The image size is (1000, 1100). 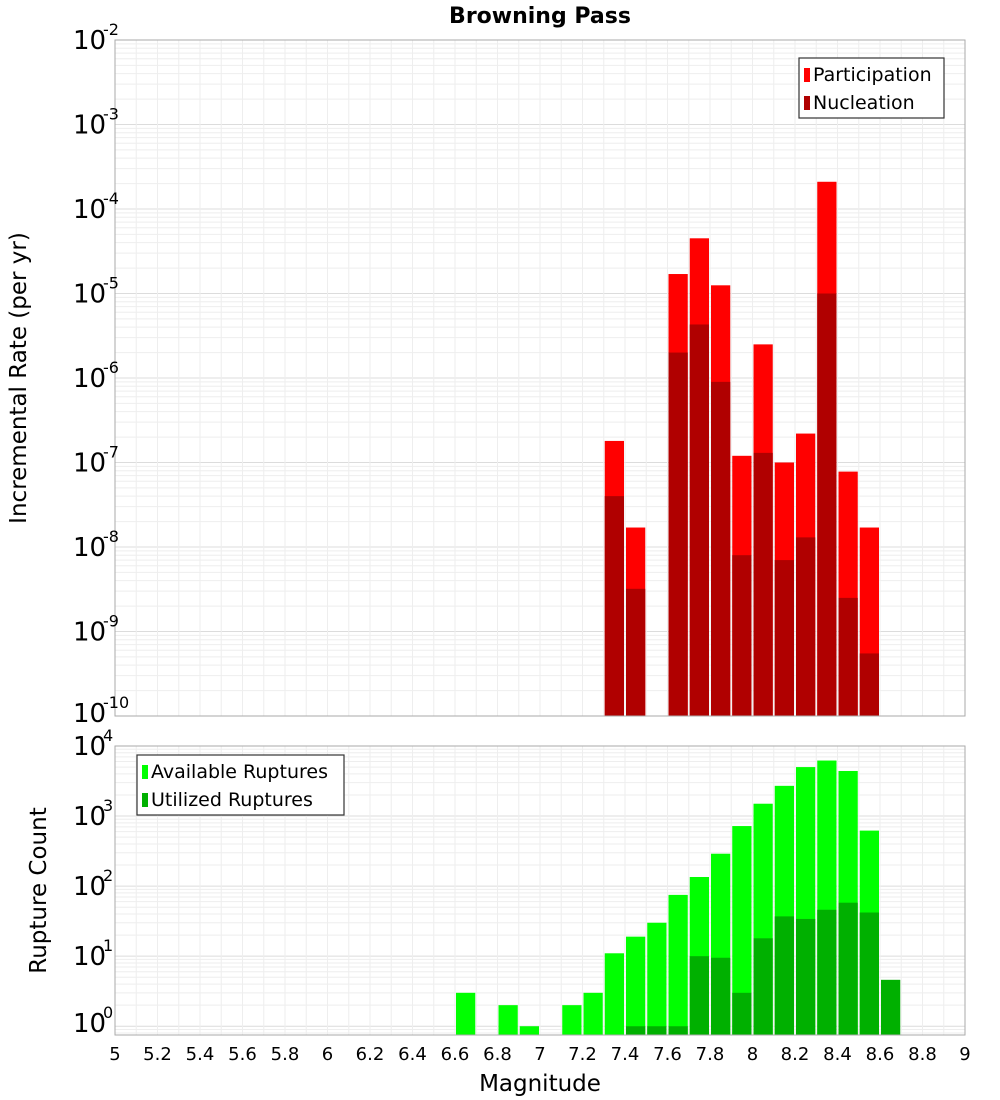 What do you see at coordinates (89, 957) in the screenshot?
I see `y-tick-base-1-1: 10` at bounding box center [89, 957].